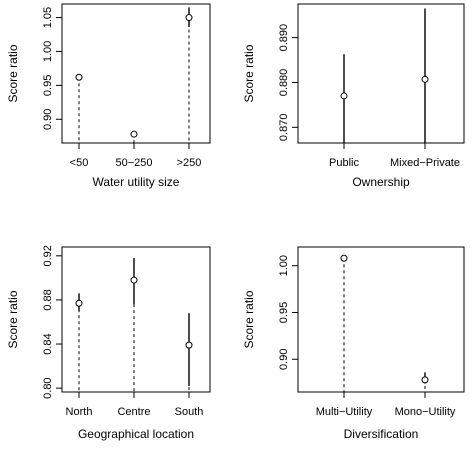 This screenshot has width=474, height=453. I want to click on y-tick-label: 0.890, so click(284, 38).